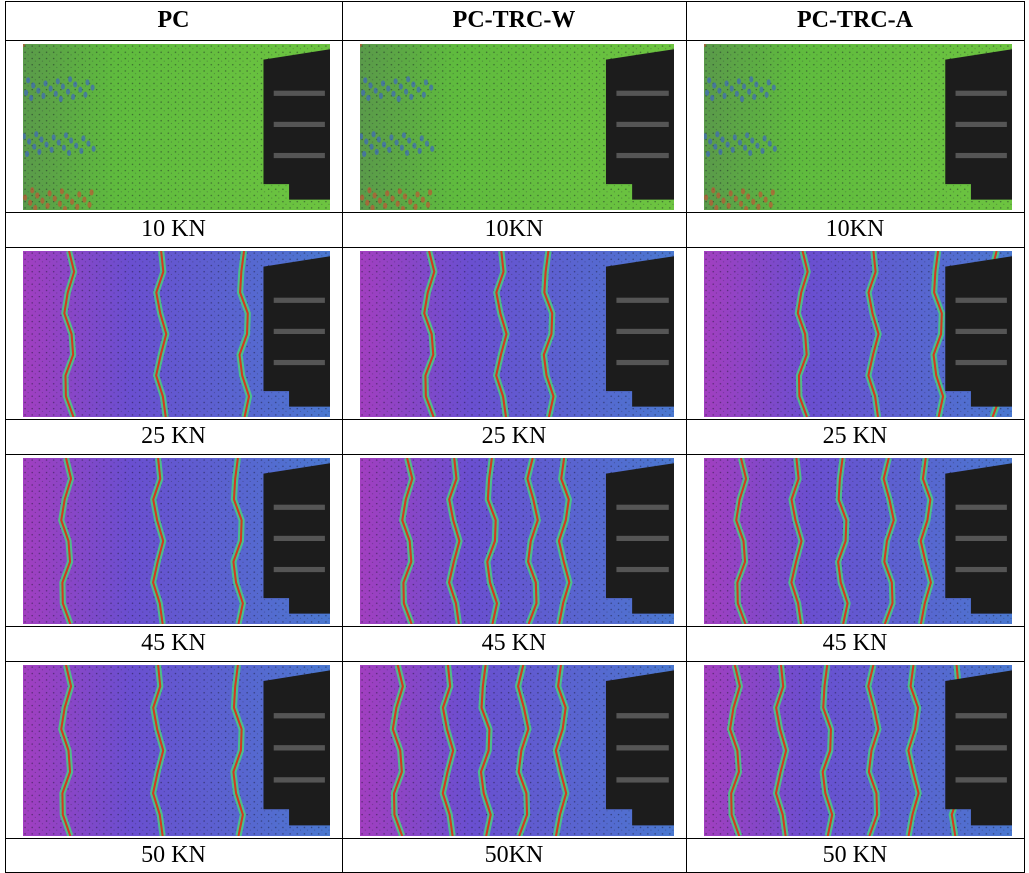  What do you see at coordinates (173, 20) in the screenshot?
I see `column-header: PC` at bounding box center [173, 20].